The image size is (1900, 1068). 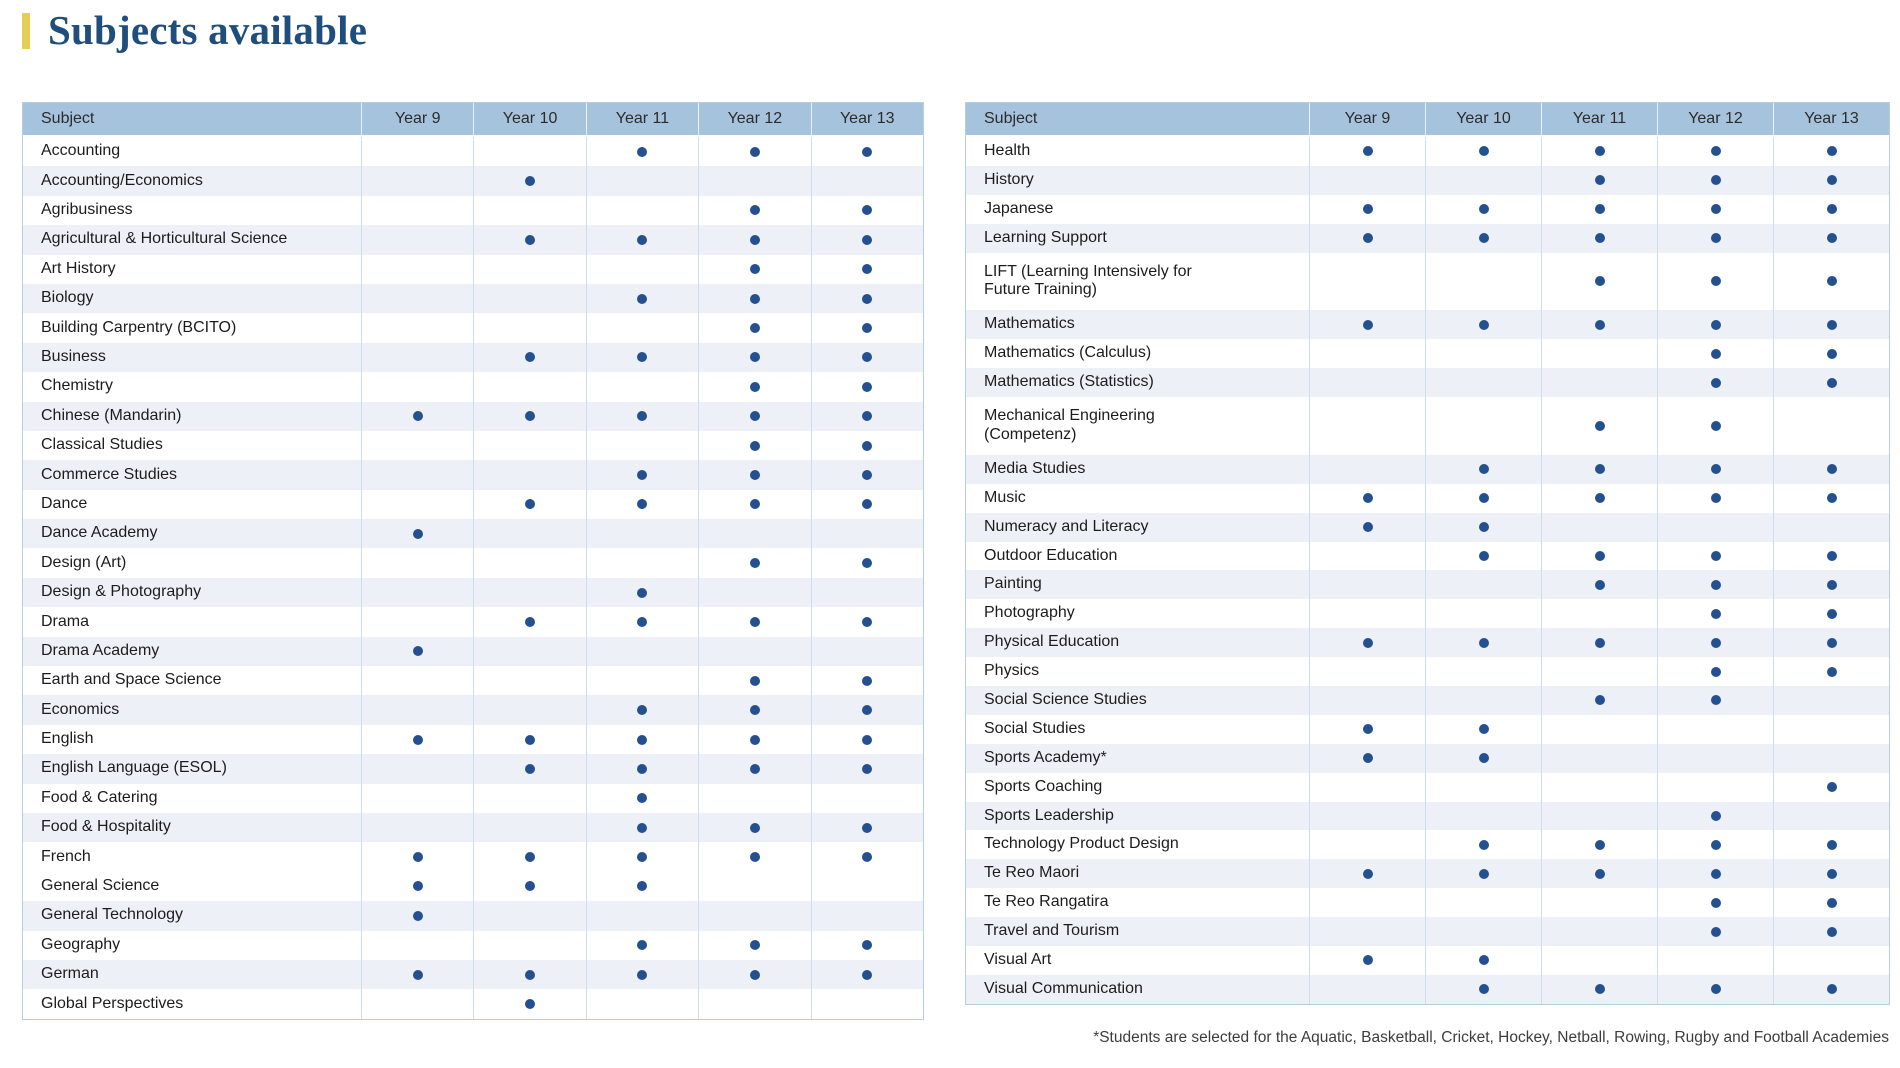 What do you see at coordinates (1137, 873) in the screenshot?
I see `subject-cell: Te Reo Maori` at bounding box center [1137, 873].